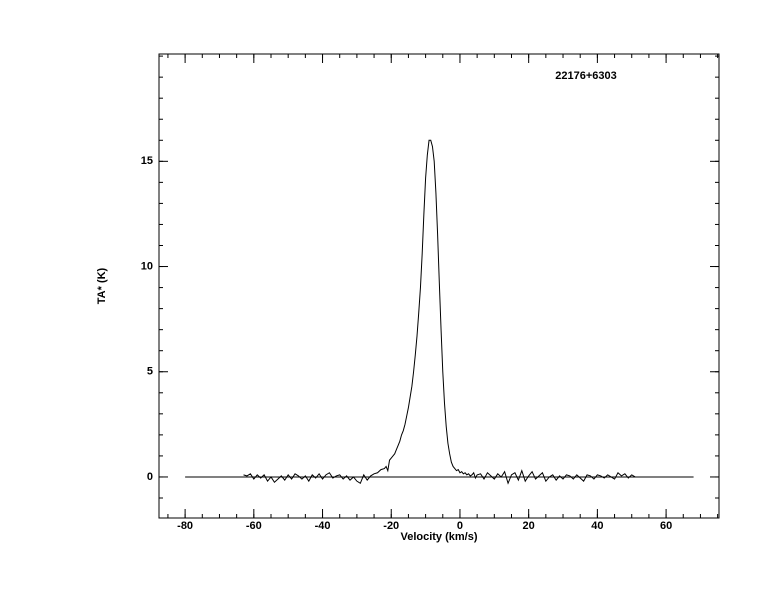  I want to click on y-axis-label: TA* (K), so click(102, 285).